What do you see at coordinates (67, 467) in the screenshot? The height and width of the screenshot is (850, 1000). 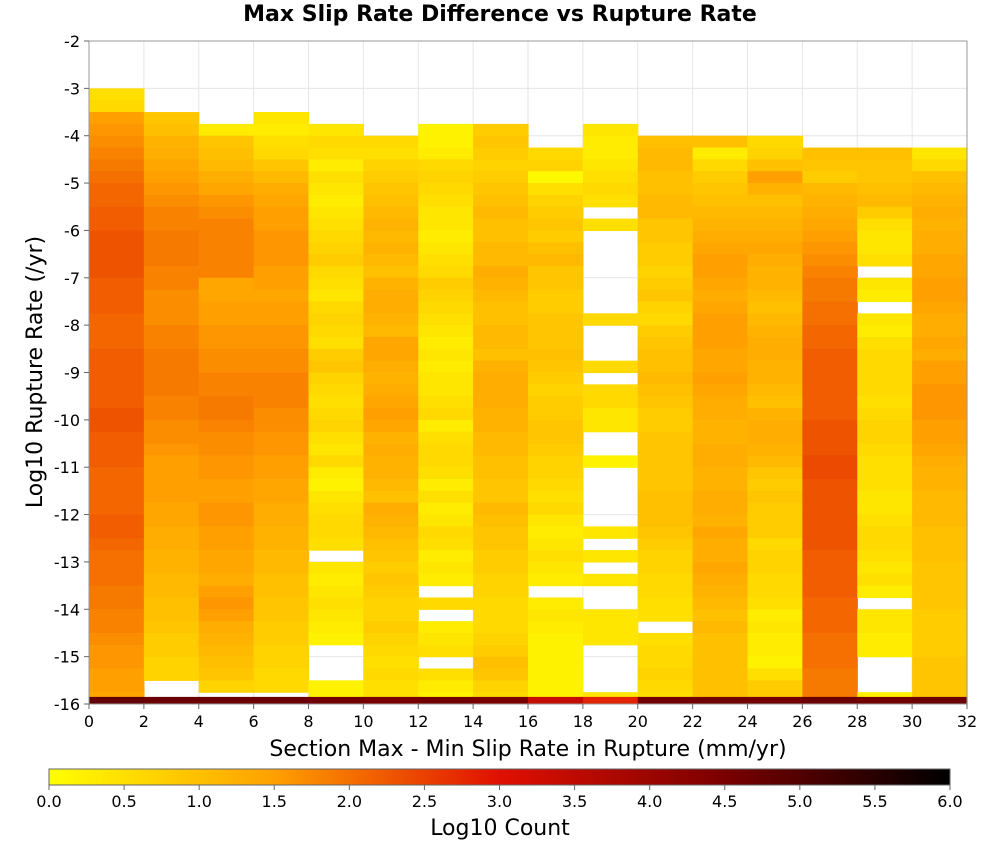 I see `y-tick-label: -11` at bounding box center [67, 467].